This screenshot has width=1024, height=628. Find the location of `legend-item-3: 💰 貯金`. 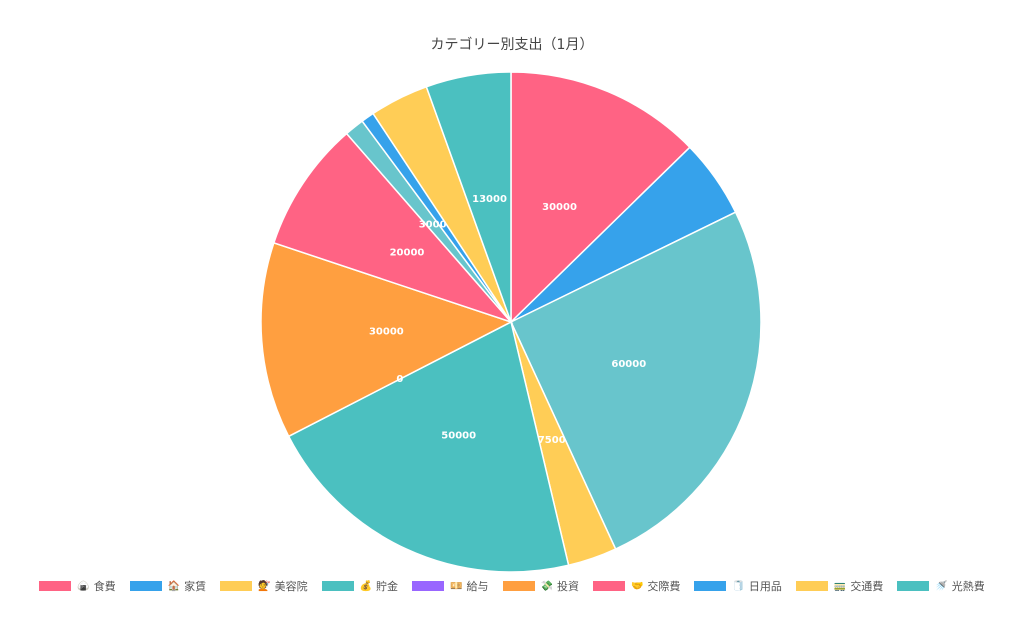

legend-item-3: 💰 貯金 is located at coordinates (360, 586).